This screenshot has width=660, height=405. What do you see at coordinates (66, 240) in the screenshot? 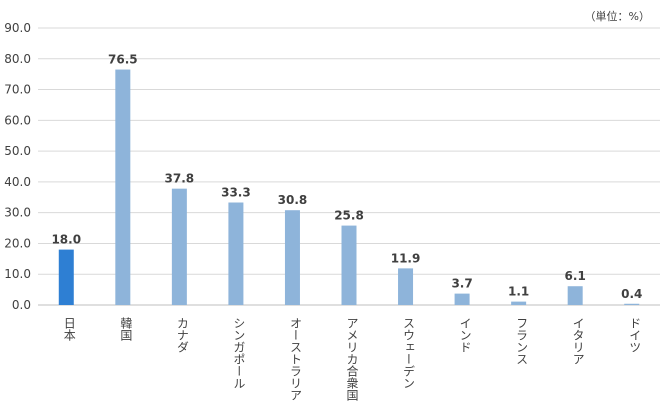
I see `data-label: 18.0` at bounding box center [66, 240].